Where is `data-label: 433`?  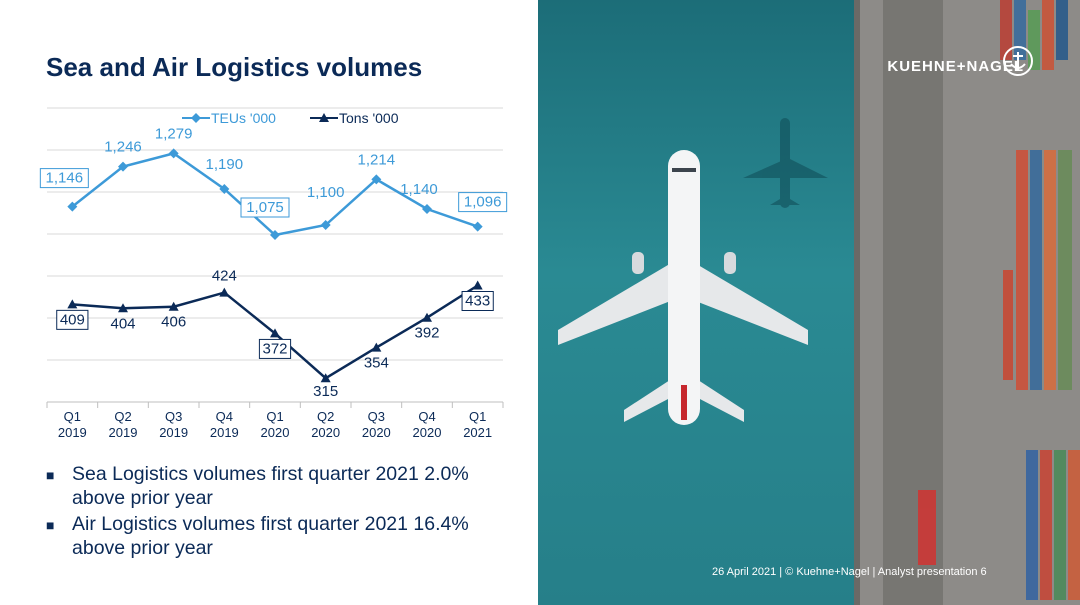
data-label: 433 is located at coordinates (477, 301).